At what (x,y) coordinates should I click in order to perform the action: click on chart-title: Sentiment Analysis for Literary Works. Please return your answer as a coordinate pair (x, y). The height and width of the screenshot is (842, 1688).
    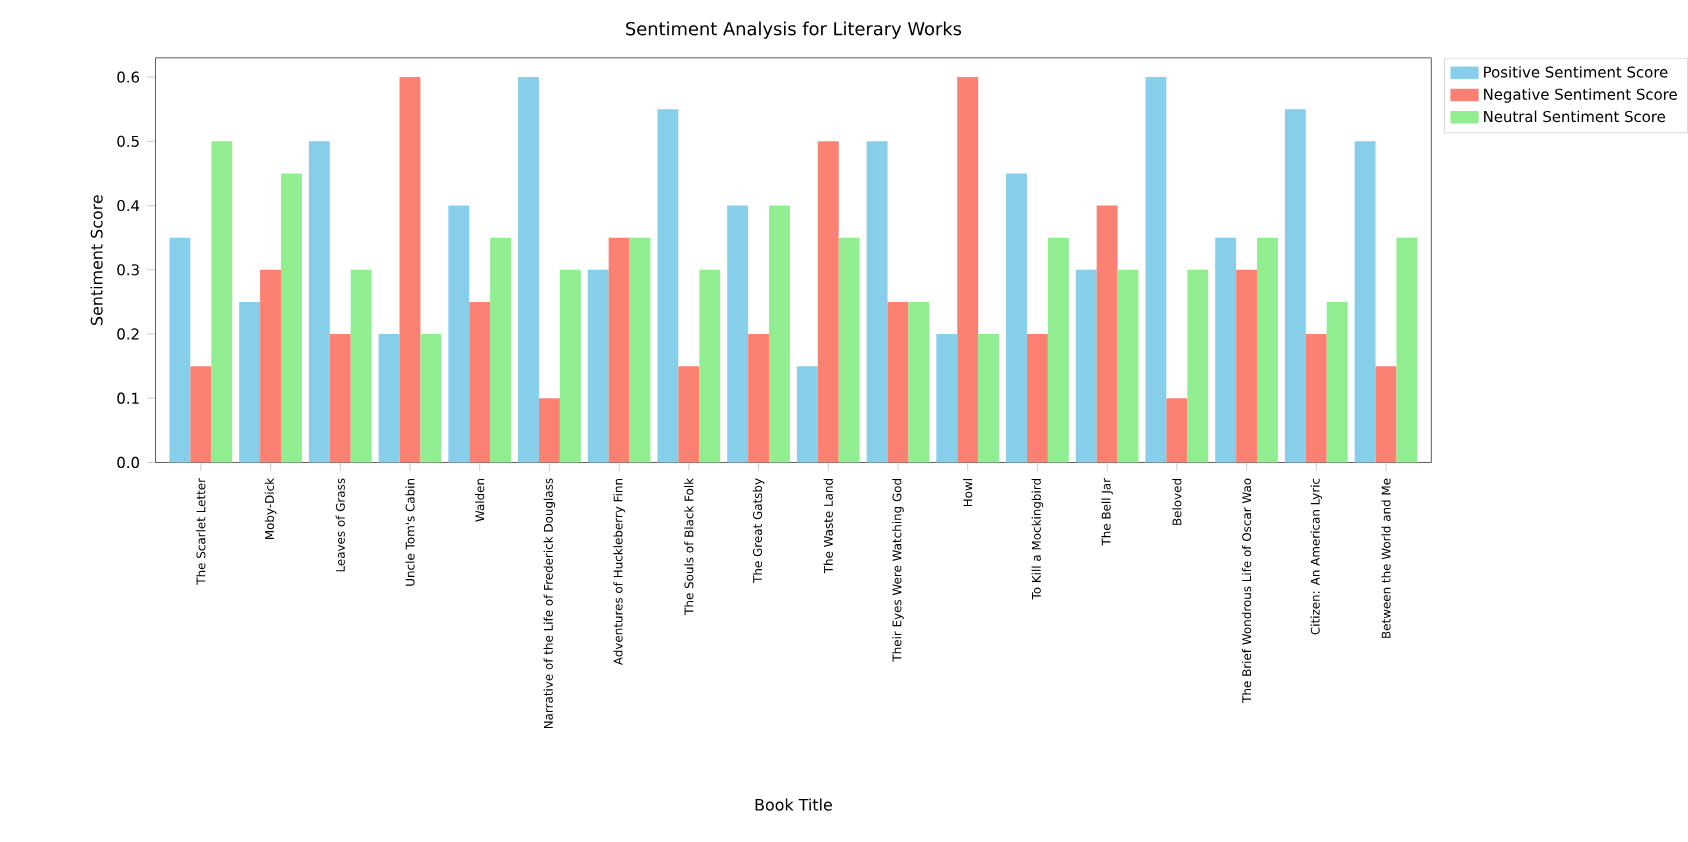
    Looking at the image, I should click on (794, 30).